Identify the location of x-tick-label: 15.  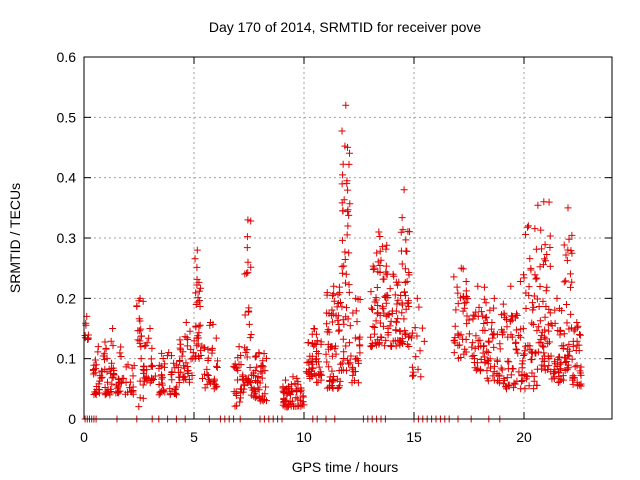
(414, 437).